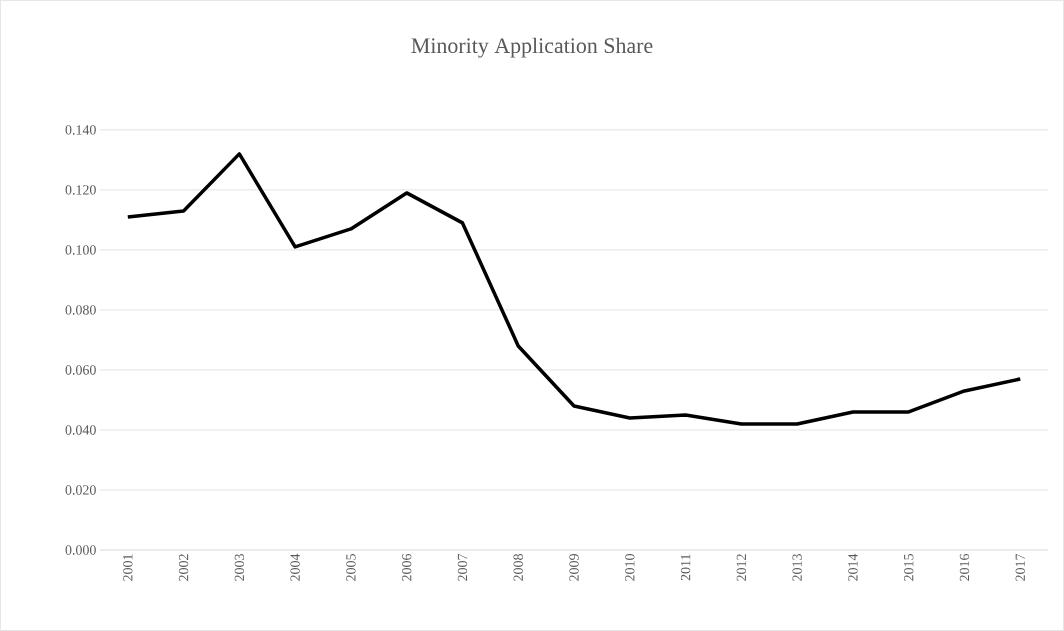 The image size is (1064, 631). I want to click on x-tick-label: 2012, so click(741, 567).